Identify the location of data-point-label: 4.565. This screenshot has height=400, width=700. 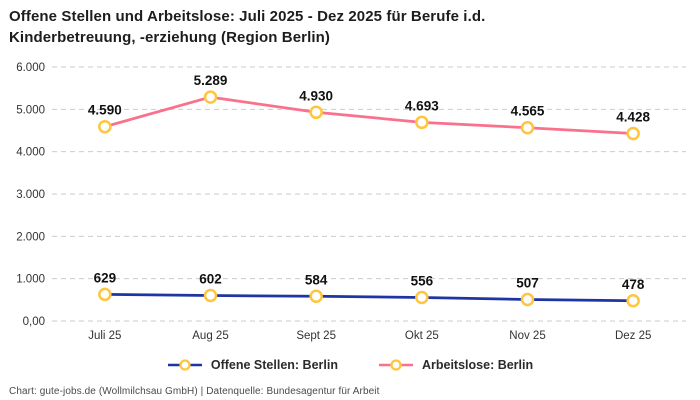
(528, 111).